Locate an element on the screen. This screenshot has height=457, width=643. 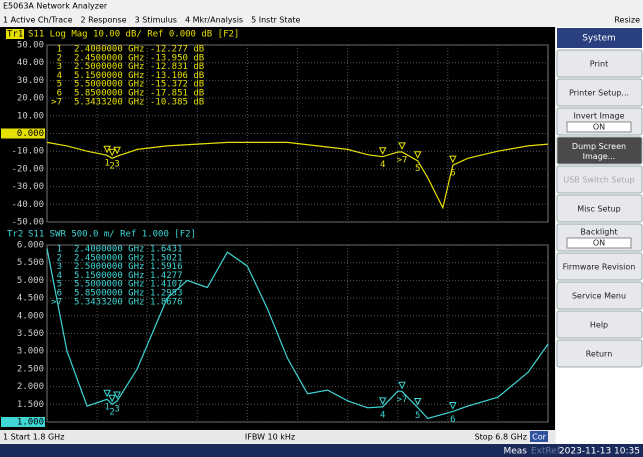
y-tick-label: 5.000 is located at coordinates (30, 281).